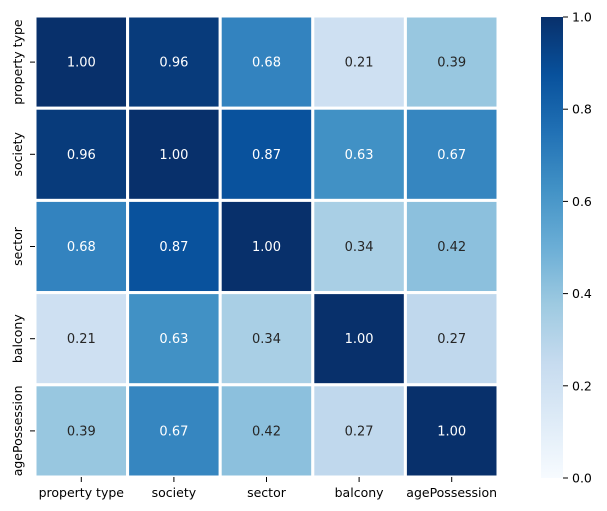  What do you see at coordinates (582, 478) in the screenshot?
I see `colorbar-tick-label: 0.0` at bounding box center [582, 478].